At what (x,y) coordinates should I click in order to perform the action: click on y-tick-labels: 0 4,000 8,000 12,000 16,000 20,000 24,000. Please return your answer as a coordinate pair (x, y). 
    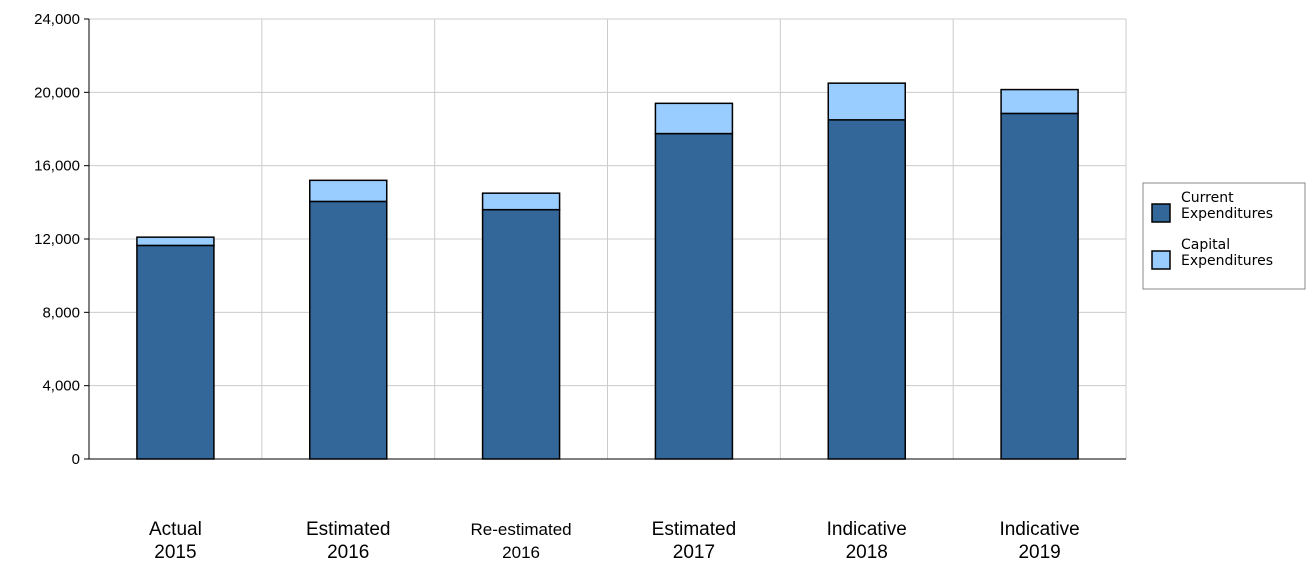
    Looking at the image, I should click on (57, 239).